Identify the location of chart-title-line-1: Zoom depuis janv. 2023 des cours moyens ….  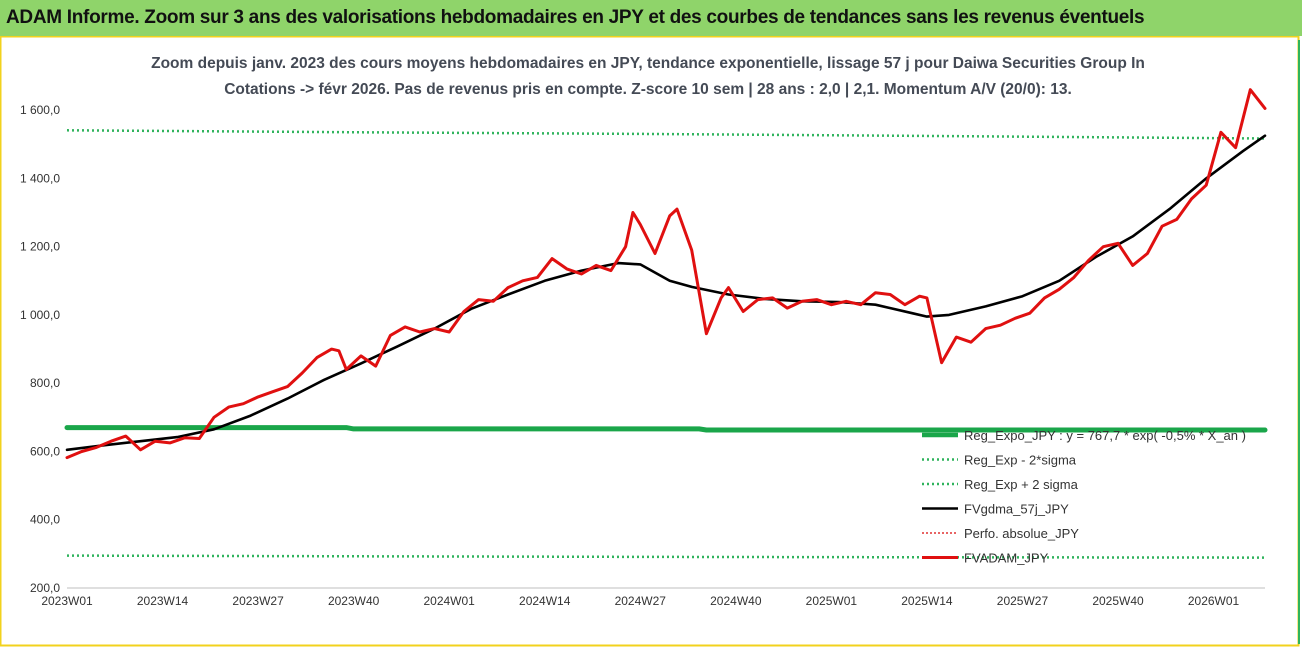
(648, 63).